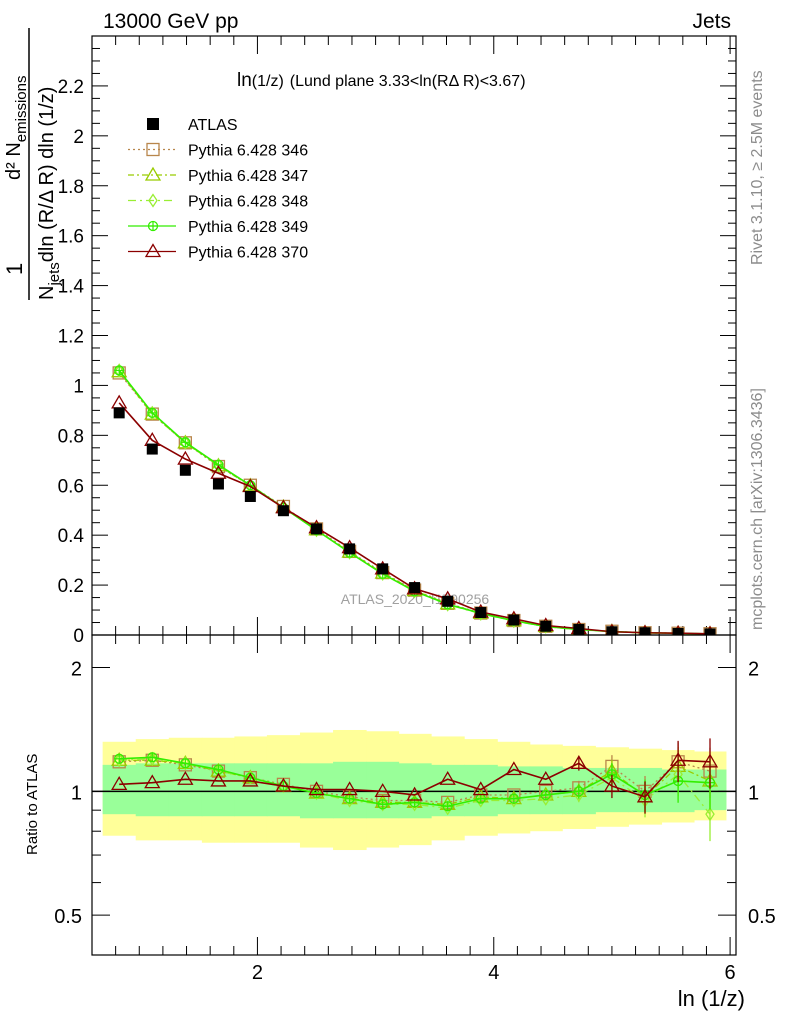 The width and height of the screenshot is (786, 1024). What do you see at coordinates (78, 636) in the screenshot?
I see `main-y-tick-label: 0` at bounding box center [78, 636].